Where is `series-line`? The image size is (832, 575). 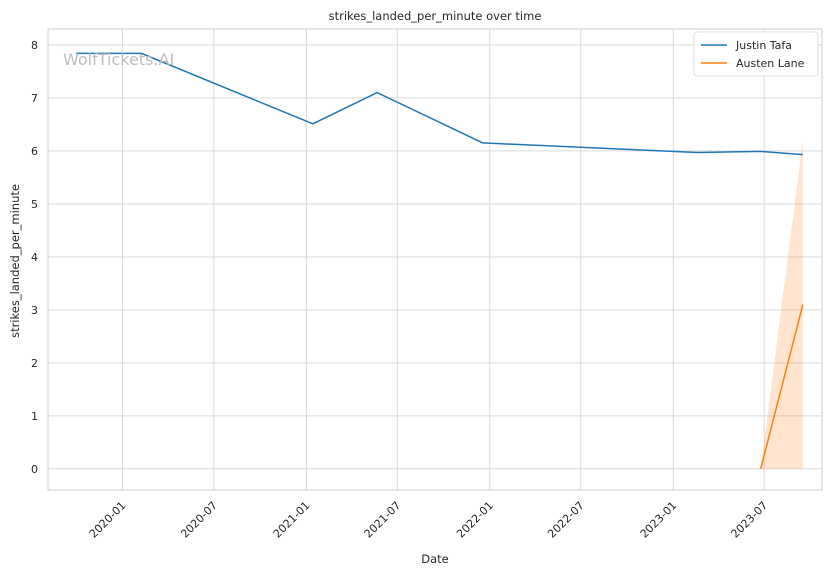 series-line is located at coordinates (781, 386).